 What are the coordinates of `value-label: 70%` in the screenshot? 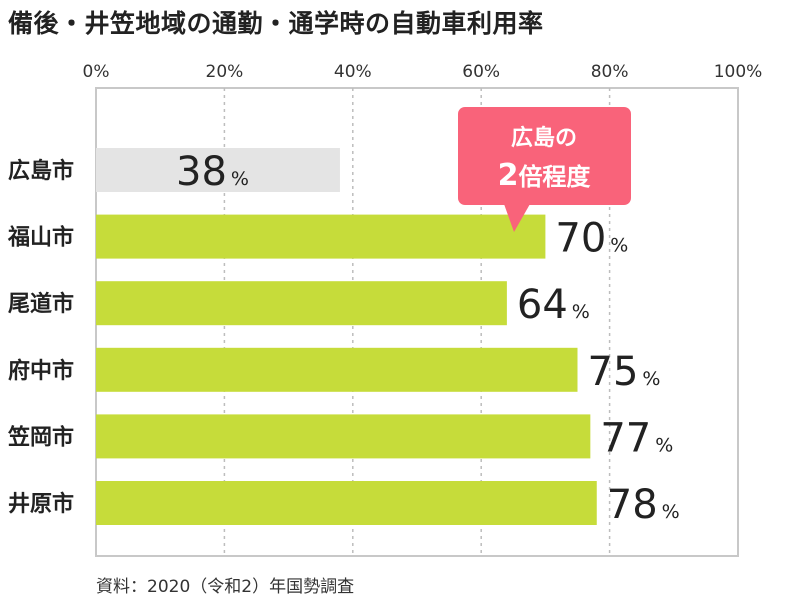 It's located at (591, 239).